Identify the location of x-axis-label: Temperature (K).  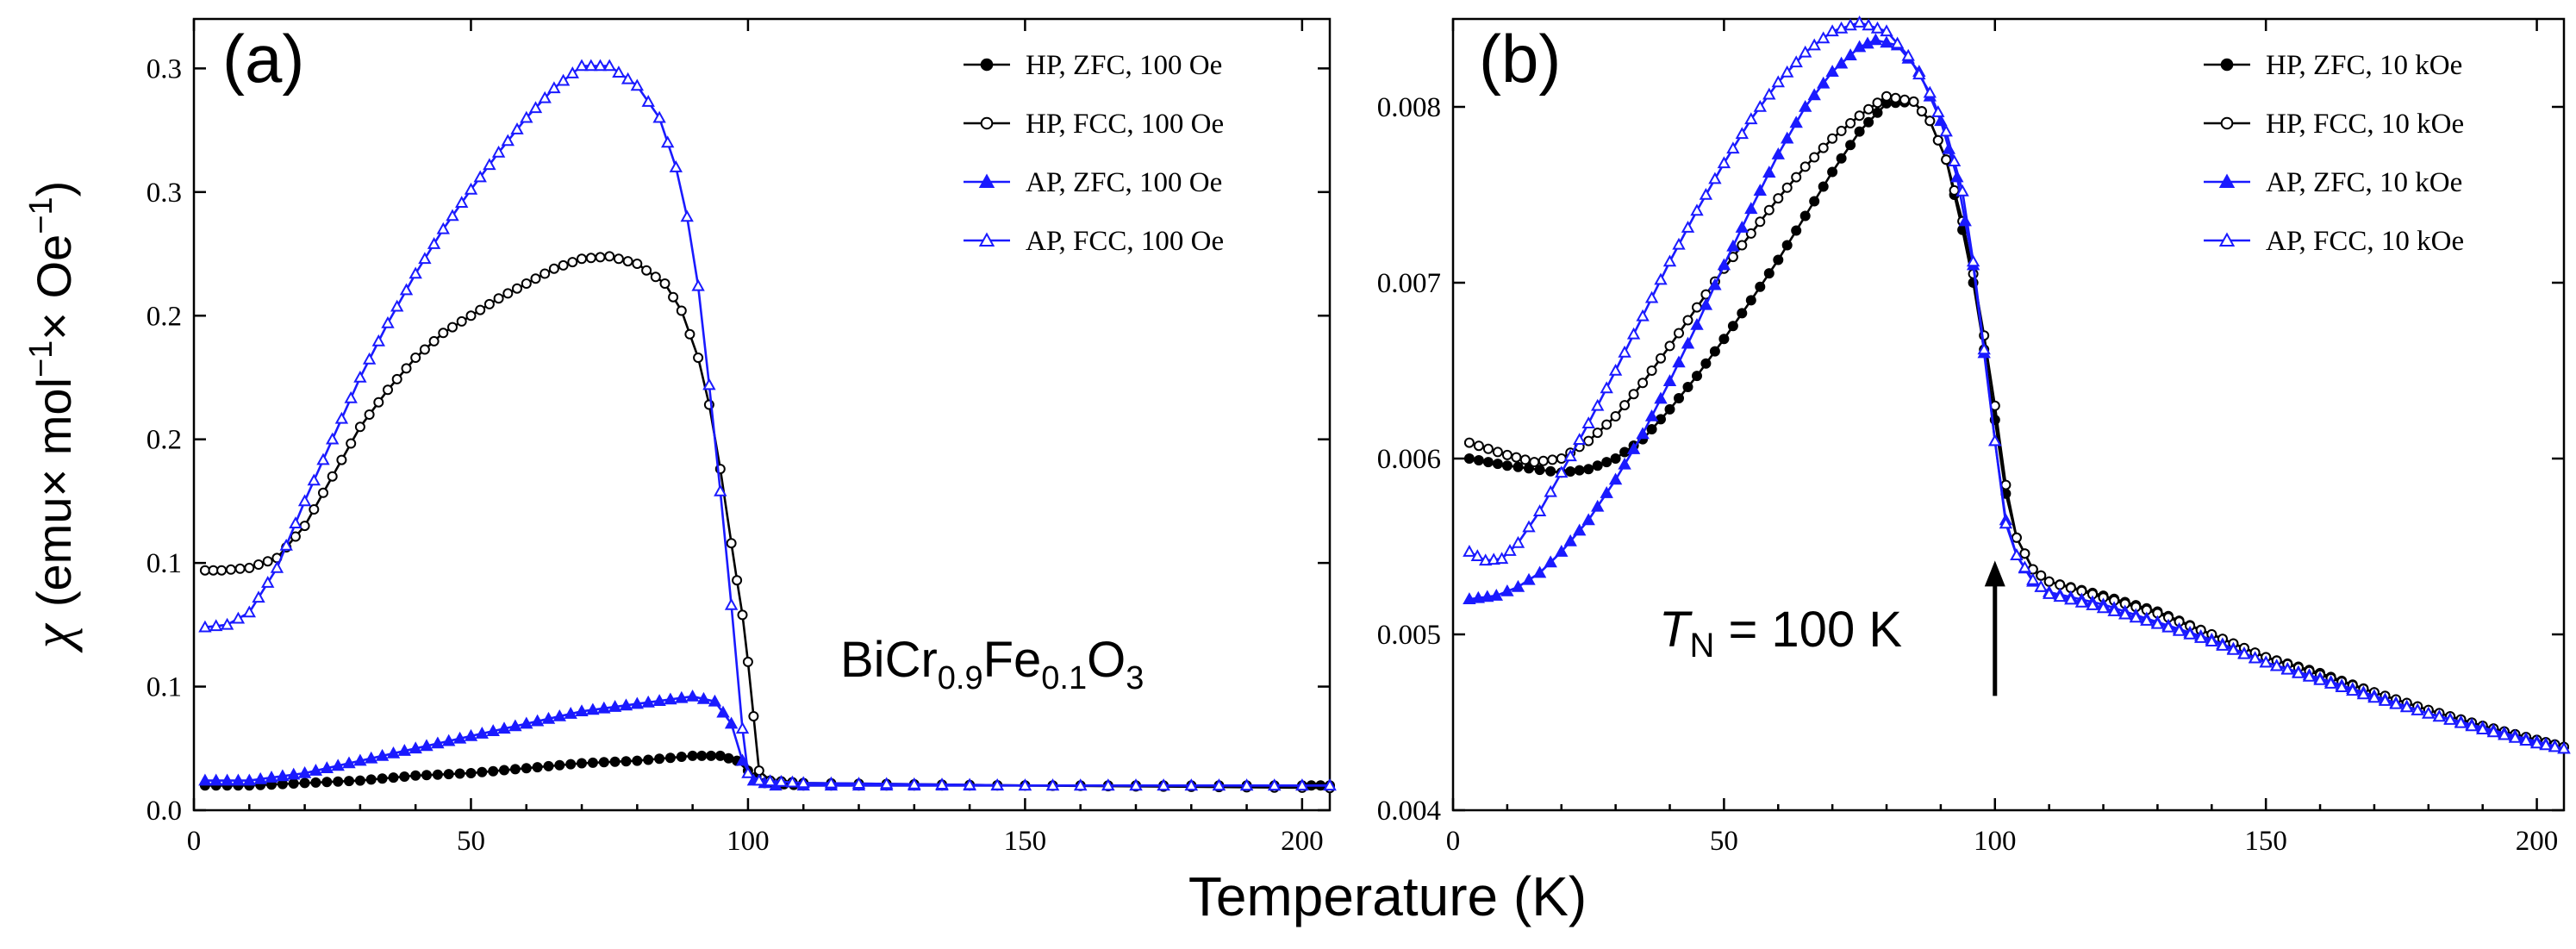
(1387, 896).